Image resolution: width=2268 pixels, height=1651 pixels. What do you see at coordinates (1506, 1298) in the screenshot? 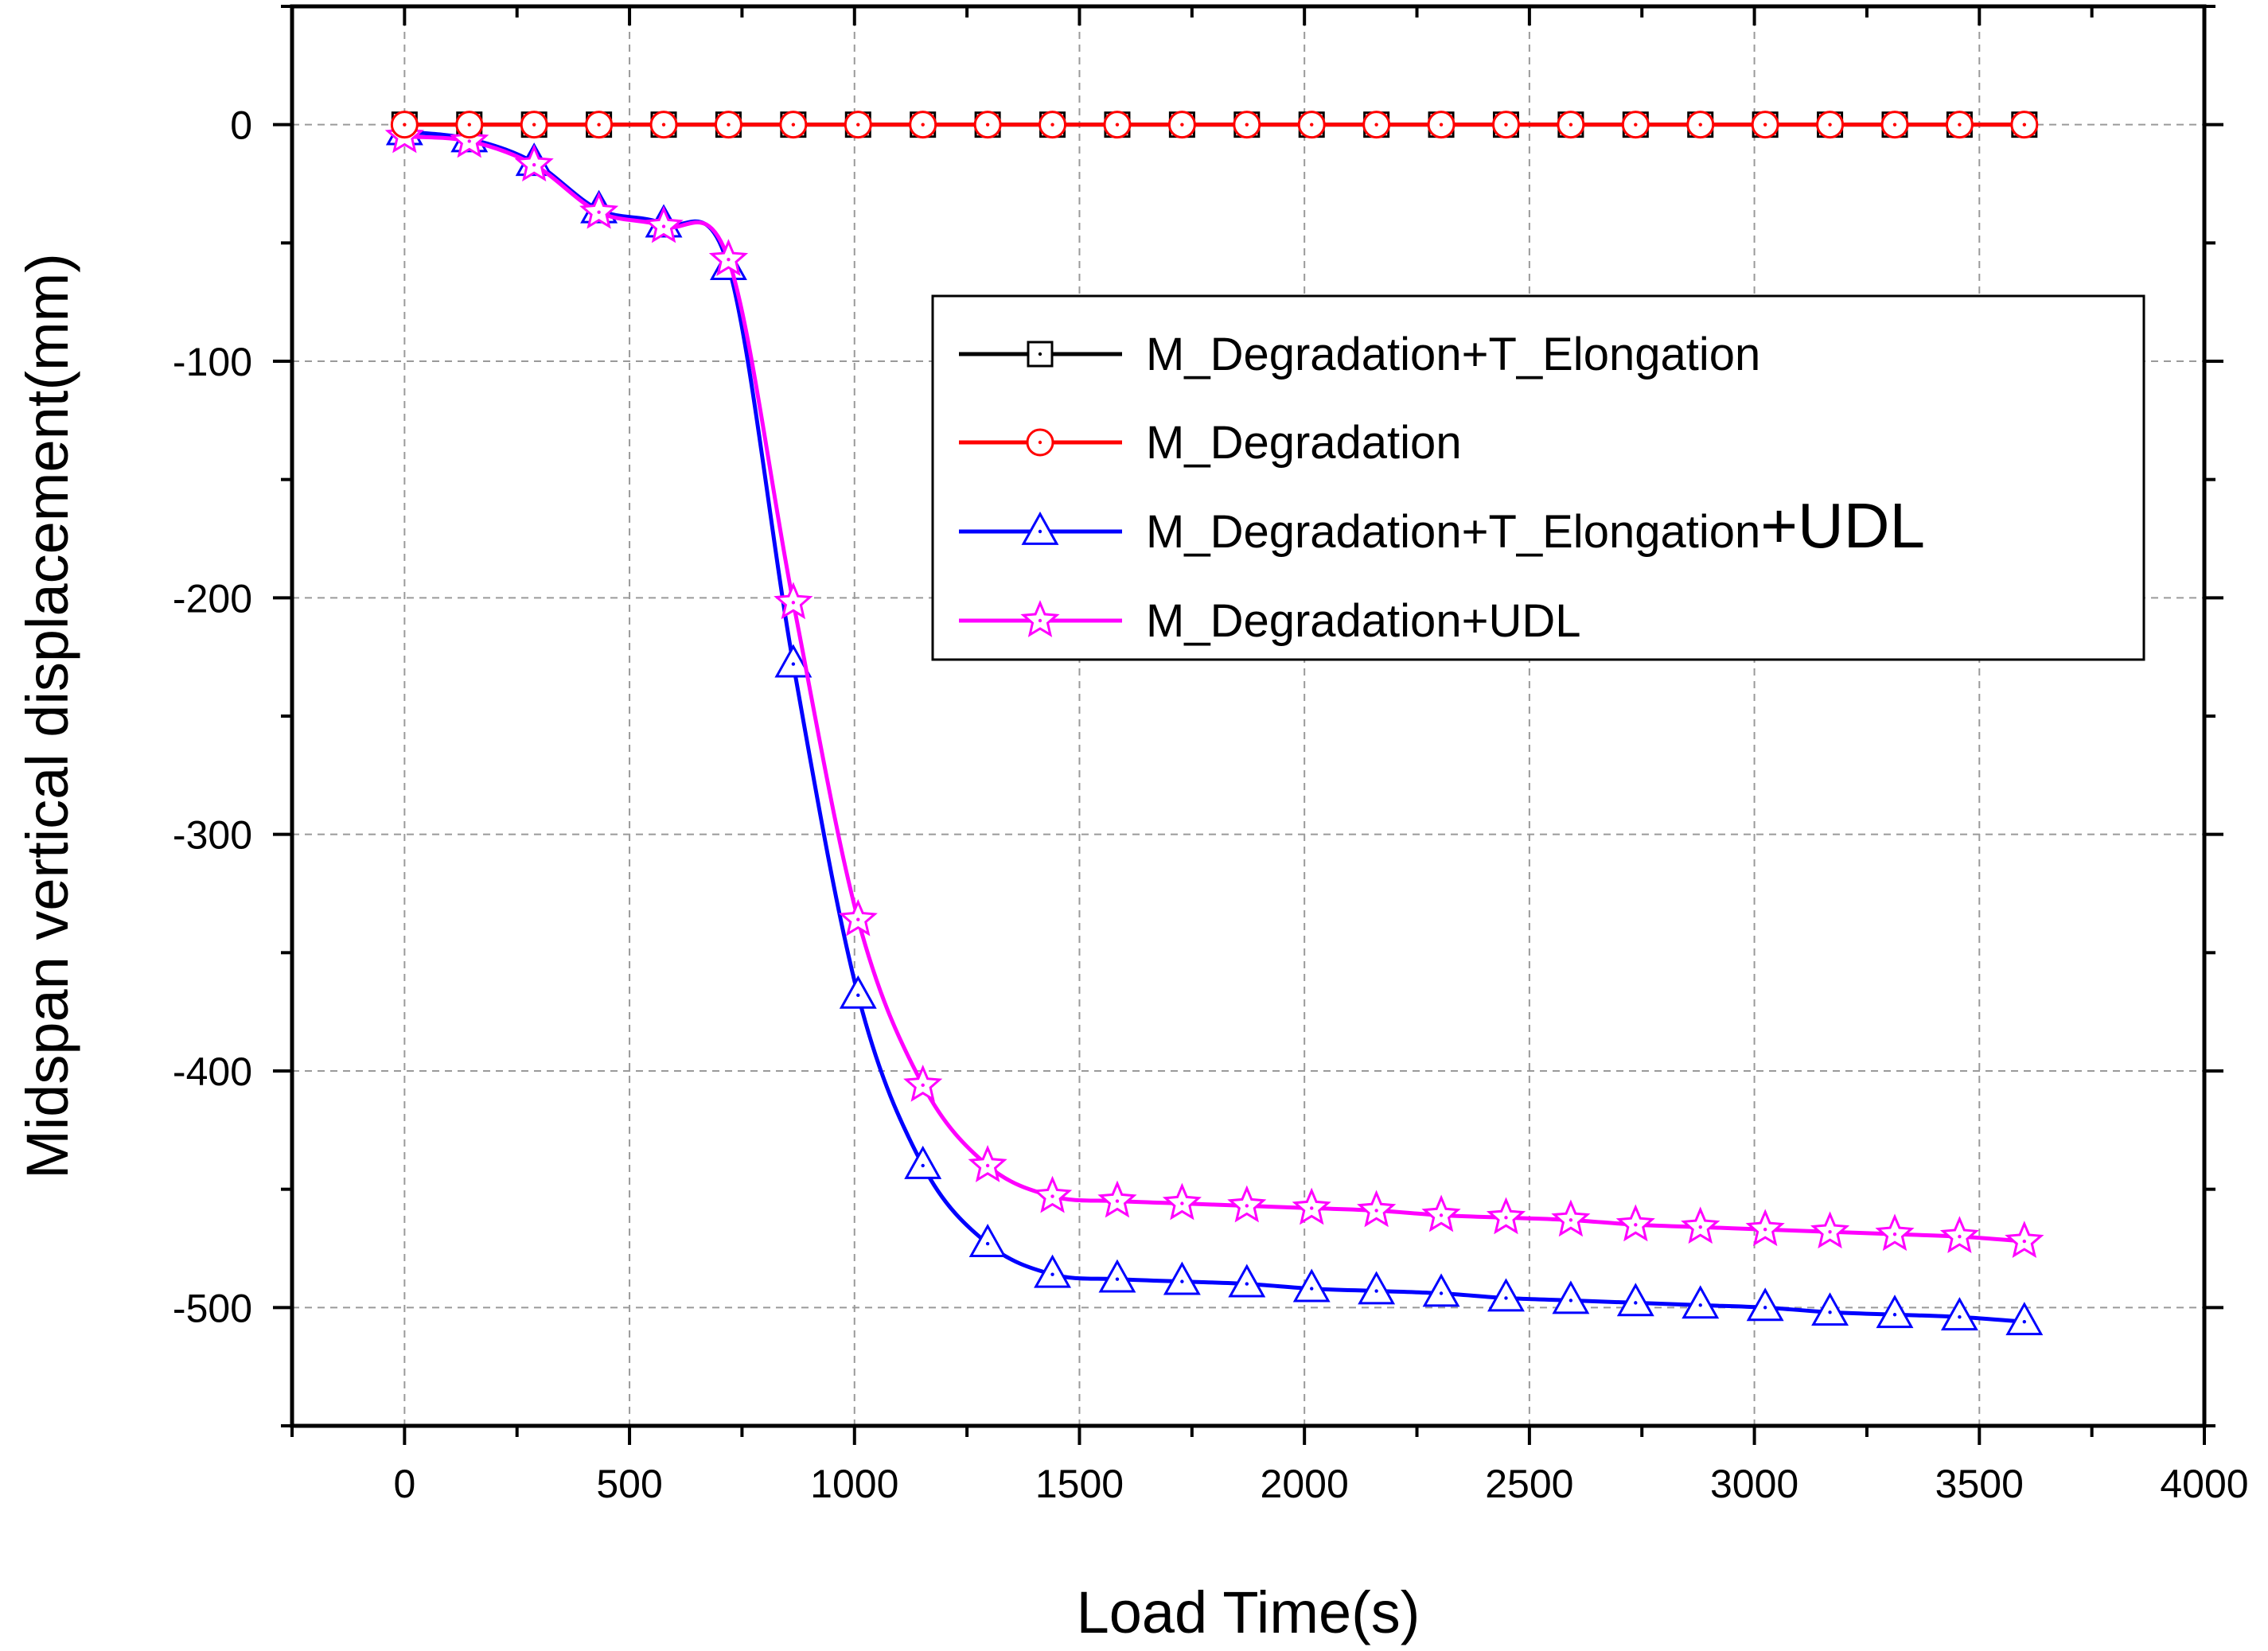
I see `series-3-point-17-center-dot` at bounding box center [1506, 1298].